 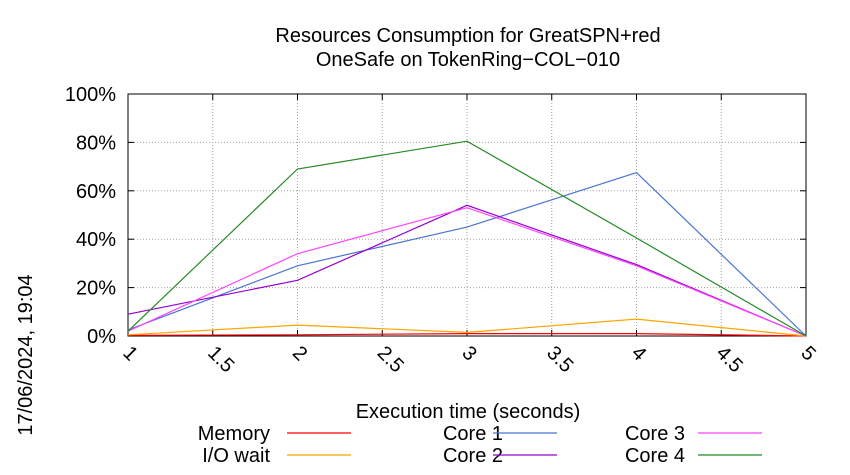 What do you see at coordinates (90, 95) in the screenshot?
I see `y-tick-label: 100%` at bounding box center [90, 95].